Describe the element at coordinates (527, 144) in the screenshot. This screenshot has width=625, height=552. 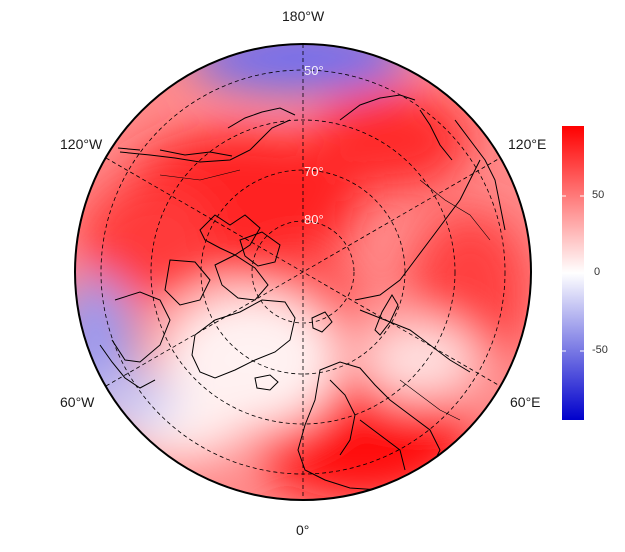
I see `lon-label-120e: 120°E` at that location.